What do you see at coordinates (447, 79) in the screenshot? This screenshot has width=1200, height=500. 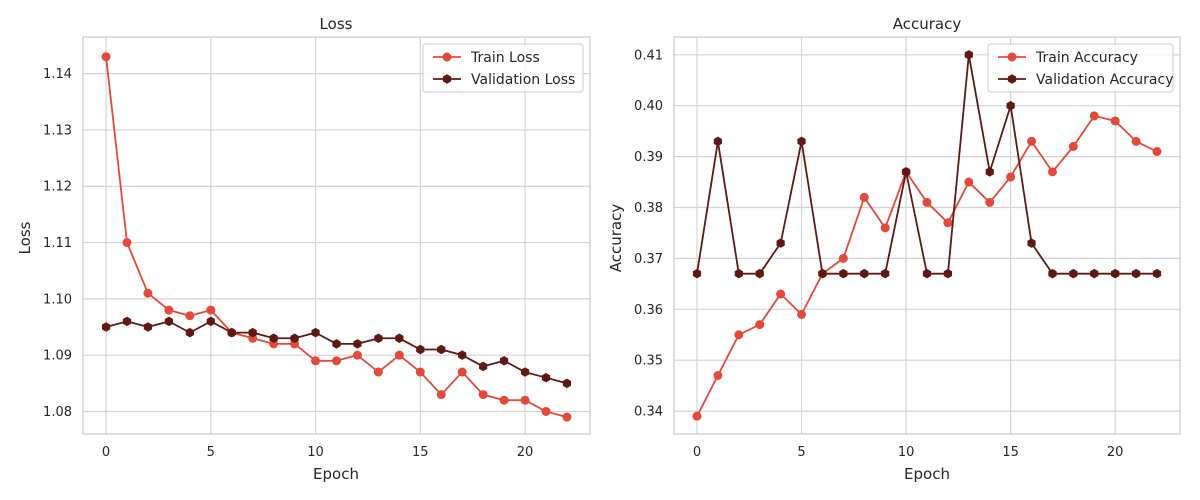 I see `loss-validation-legend-marker` at bounding box center [447, 79].